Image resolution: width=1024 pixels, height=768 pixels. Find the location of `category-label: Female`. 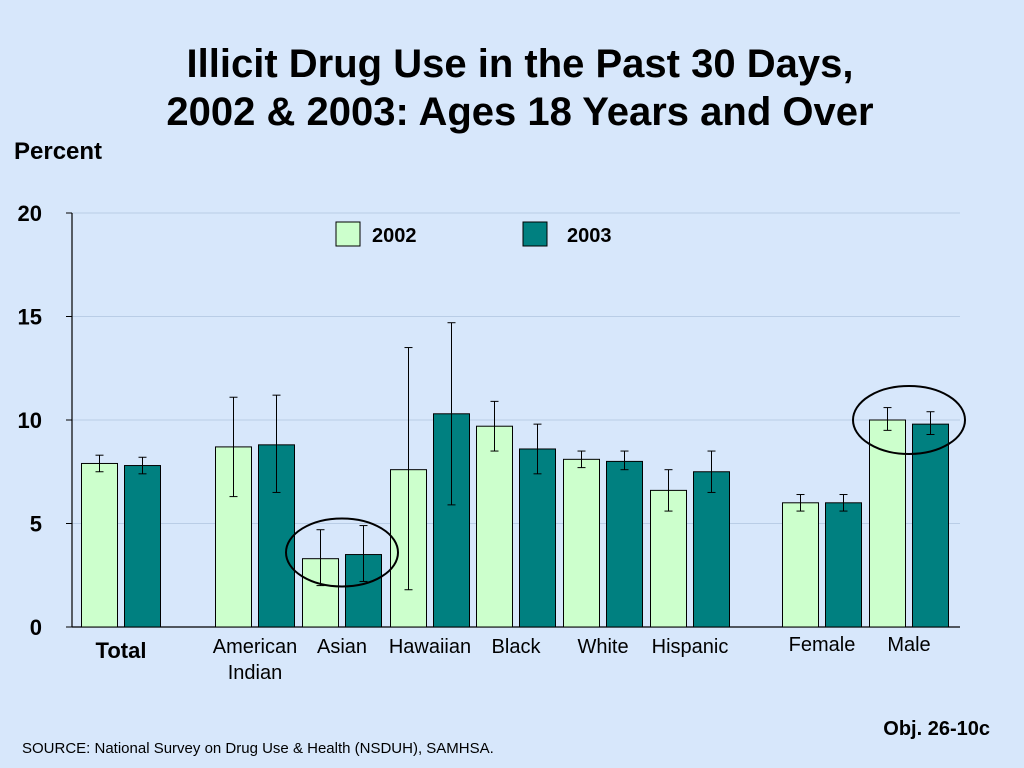

category-label: Female is located at coordinates (822, 645).